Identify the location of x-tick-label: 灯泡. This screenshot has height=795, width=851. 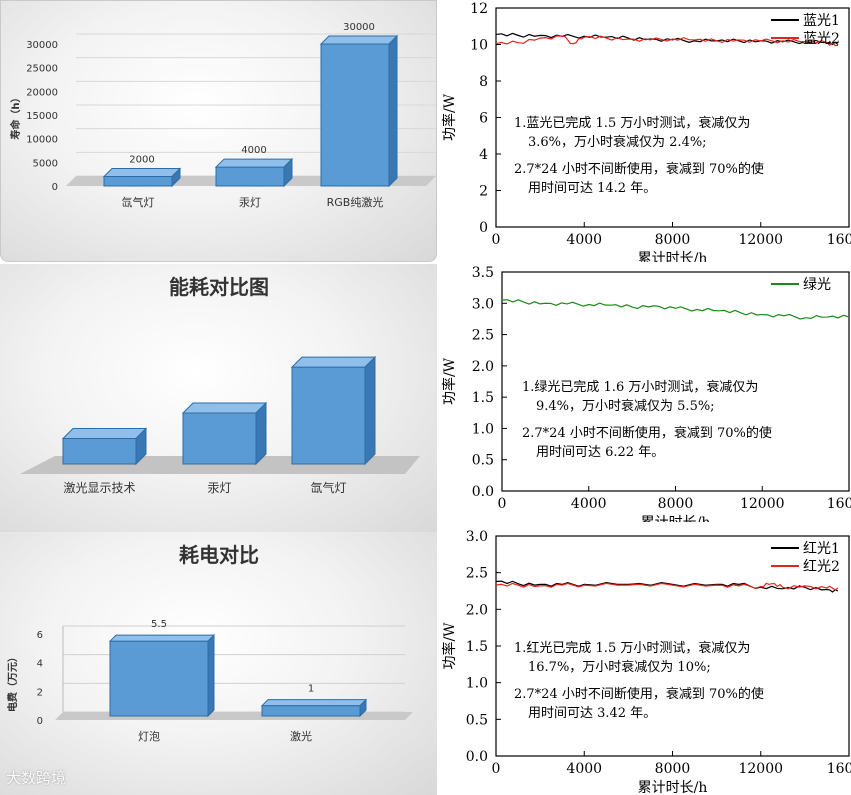
(149, 736).